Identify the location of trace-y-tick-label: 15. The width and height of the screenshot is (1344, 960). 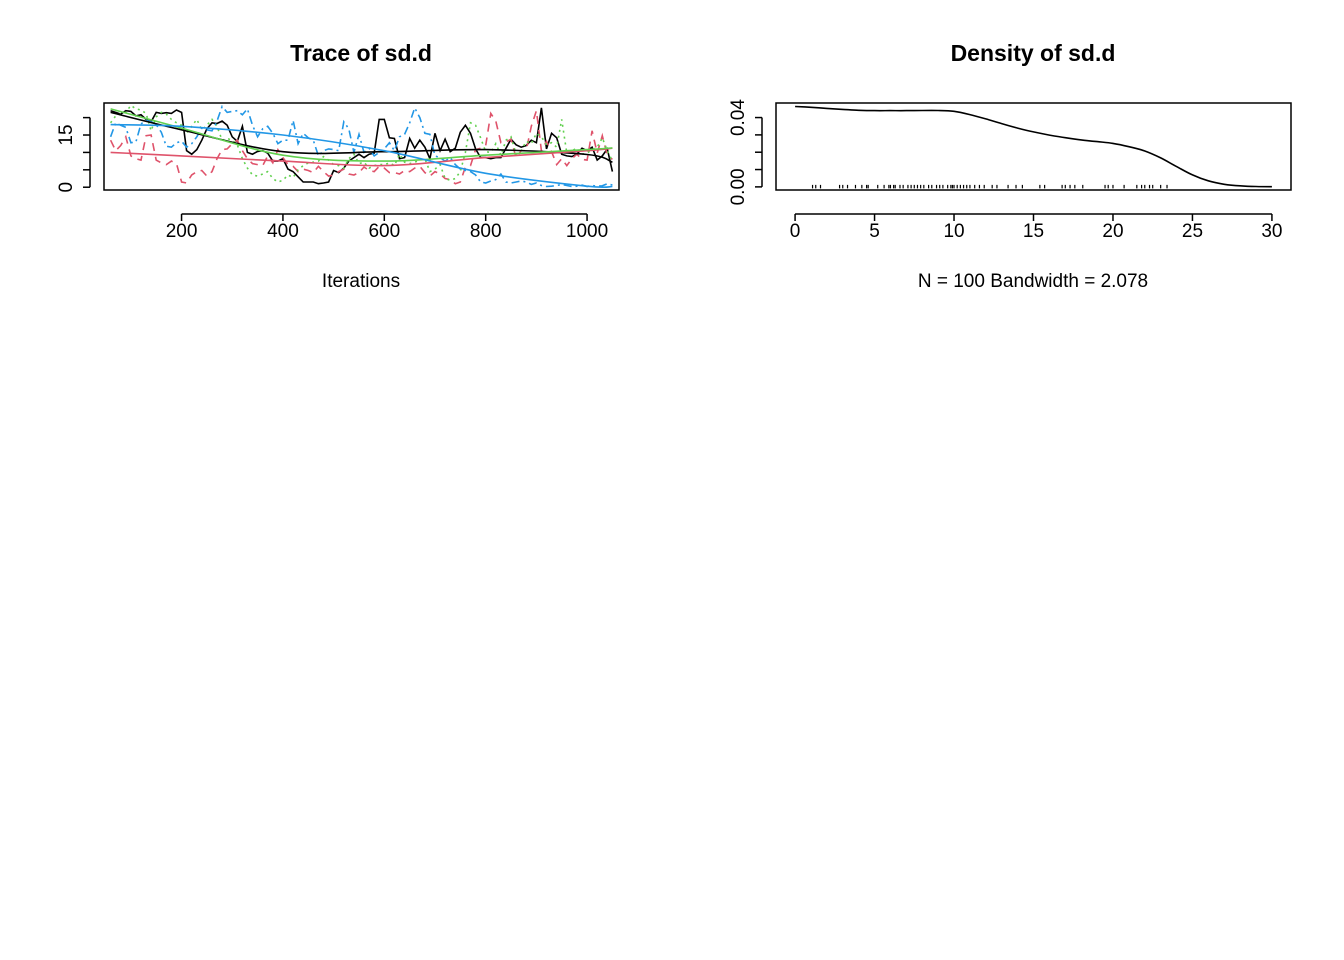
(66, 134).